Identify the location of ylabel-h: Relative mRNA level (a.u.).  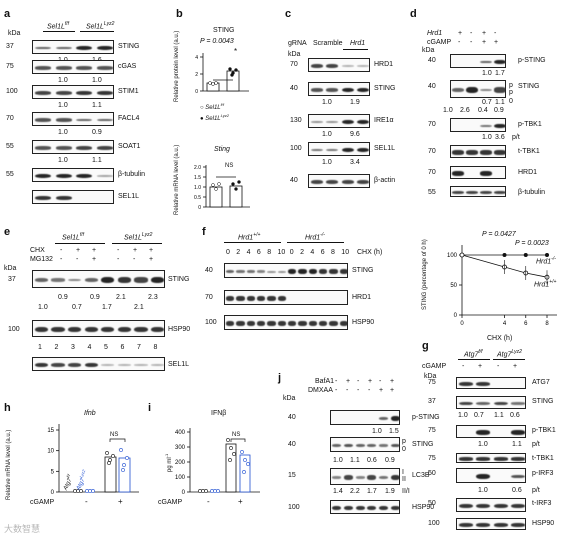
(9, 464).